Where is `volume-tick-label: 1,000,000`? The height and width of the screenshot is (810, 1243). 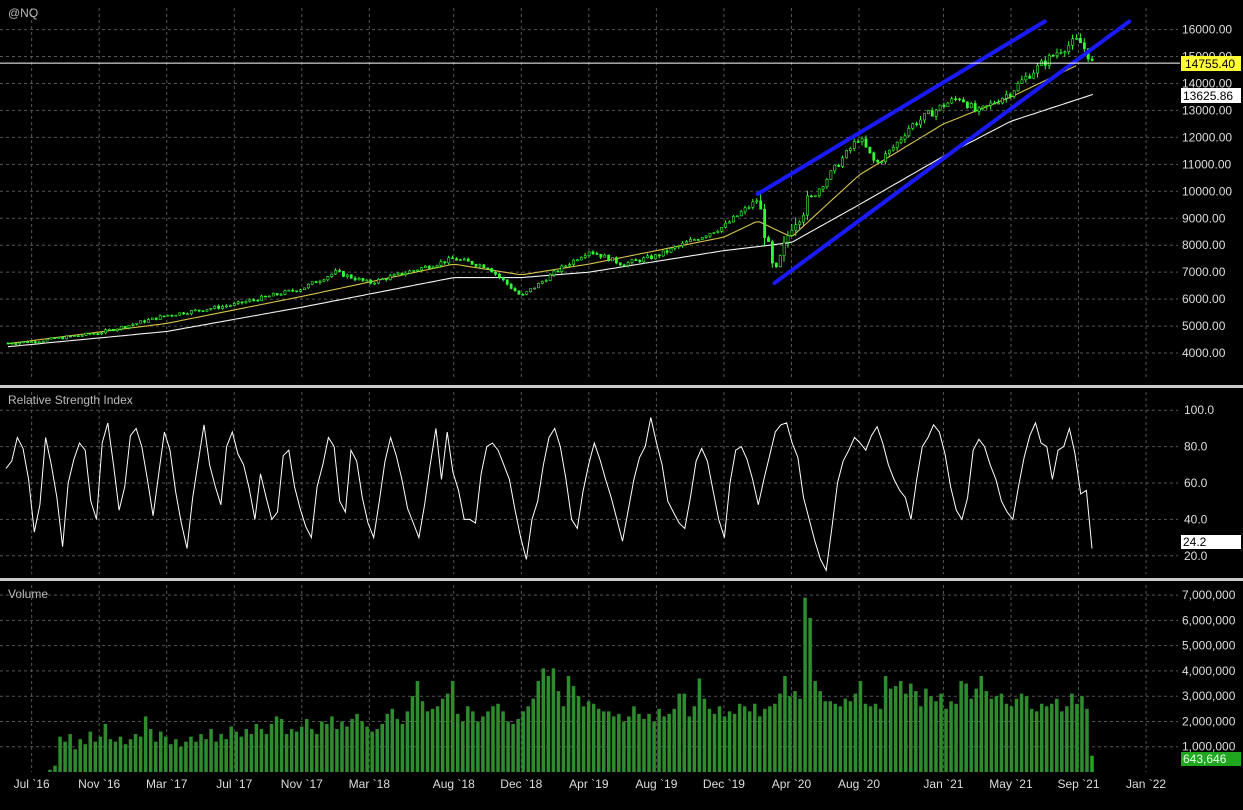 volume-tick-label: 1,000,000 is located at coordinates (1209, 747).